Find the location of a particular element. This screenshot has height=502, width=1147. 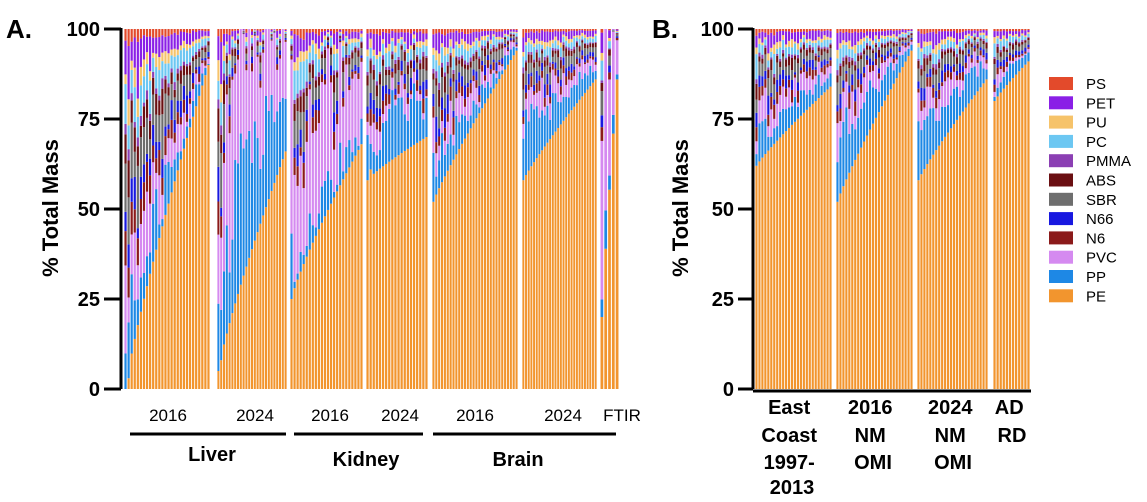

bar-b-0-16-sbr is located at coordinates (804, 54).